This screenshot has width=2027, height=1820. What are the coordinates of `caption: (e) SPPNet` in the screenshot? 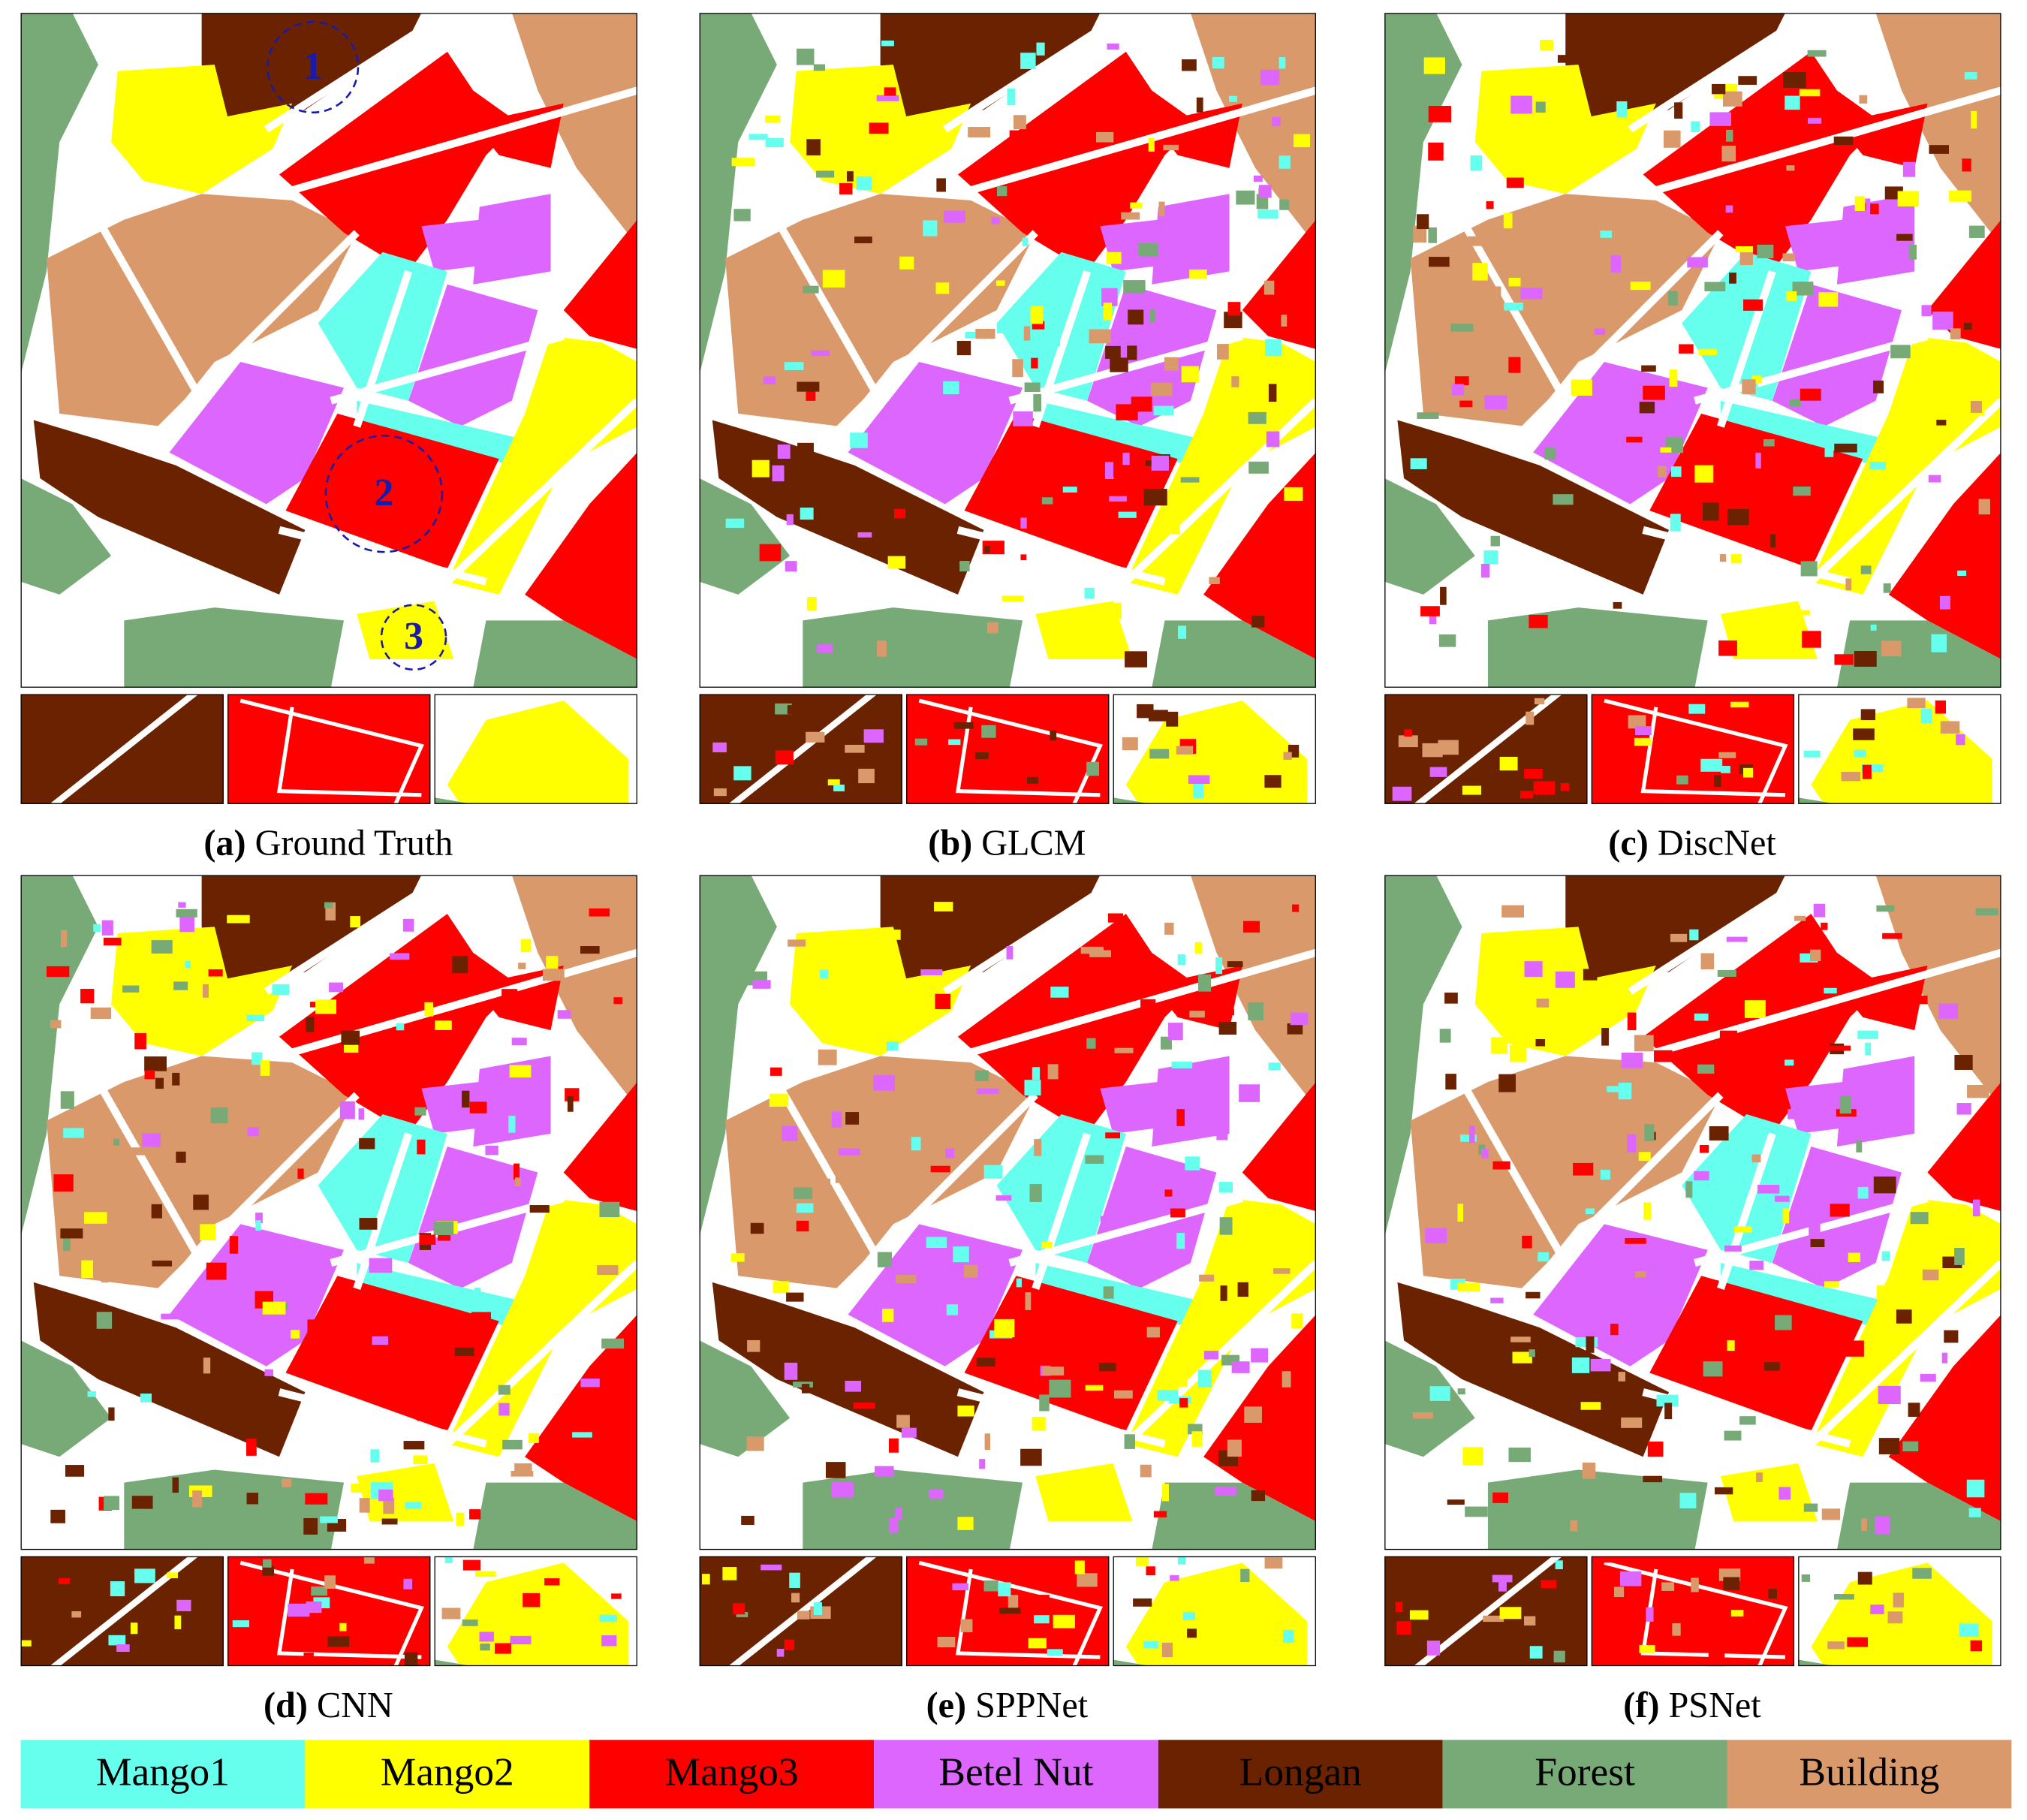 It's located at (1007, 1705).